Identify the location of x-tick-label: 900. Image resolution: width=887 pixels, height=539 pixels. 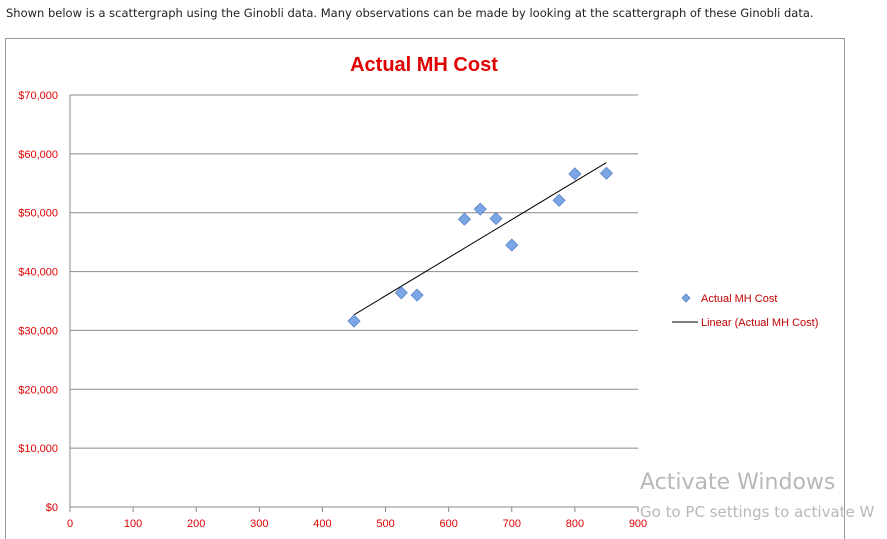
(638, 524).